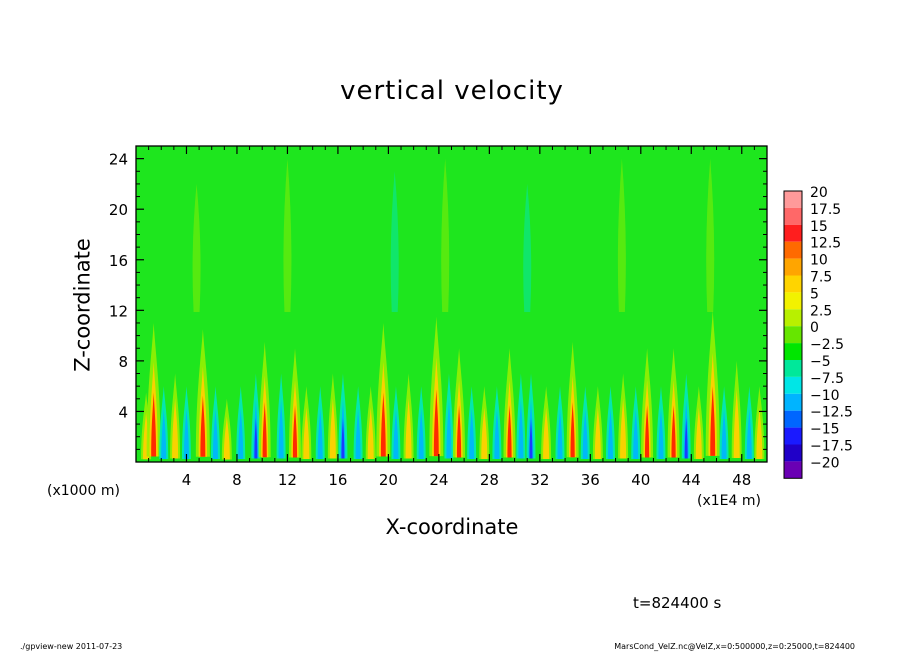 The width and height of the screenshot is (904, 654). I want to click on colorbar-label: −20, so click(825, 463).